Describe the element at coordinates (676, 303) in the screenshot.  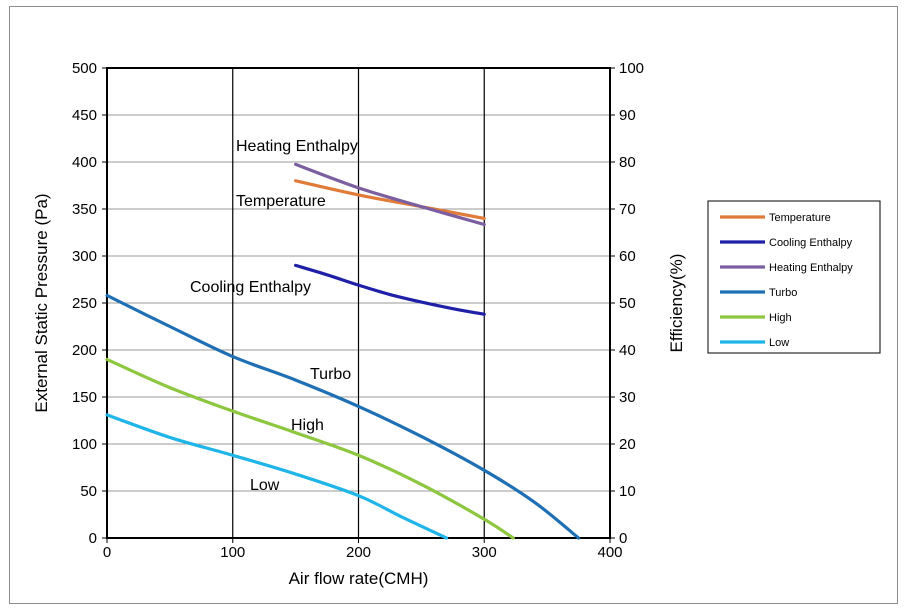
I see `y2-axis-title: Efficiency(%)` at that location.